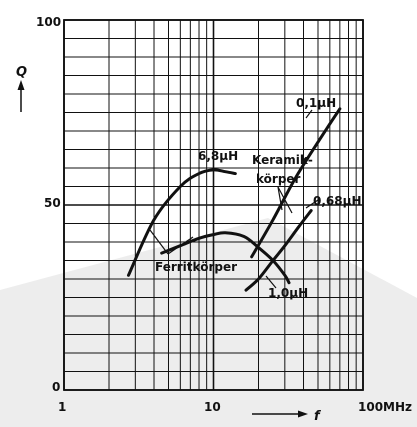  Describe the element at coordinates (318, 416) in the screenshot. I see `x-axis-title: f` at that location.